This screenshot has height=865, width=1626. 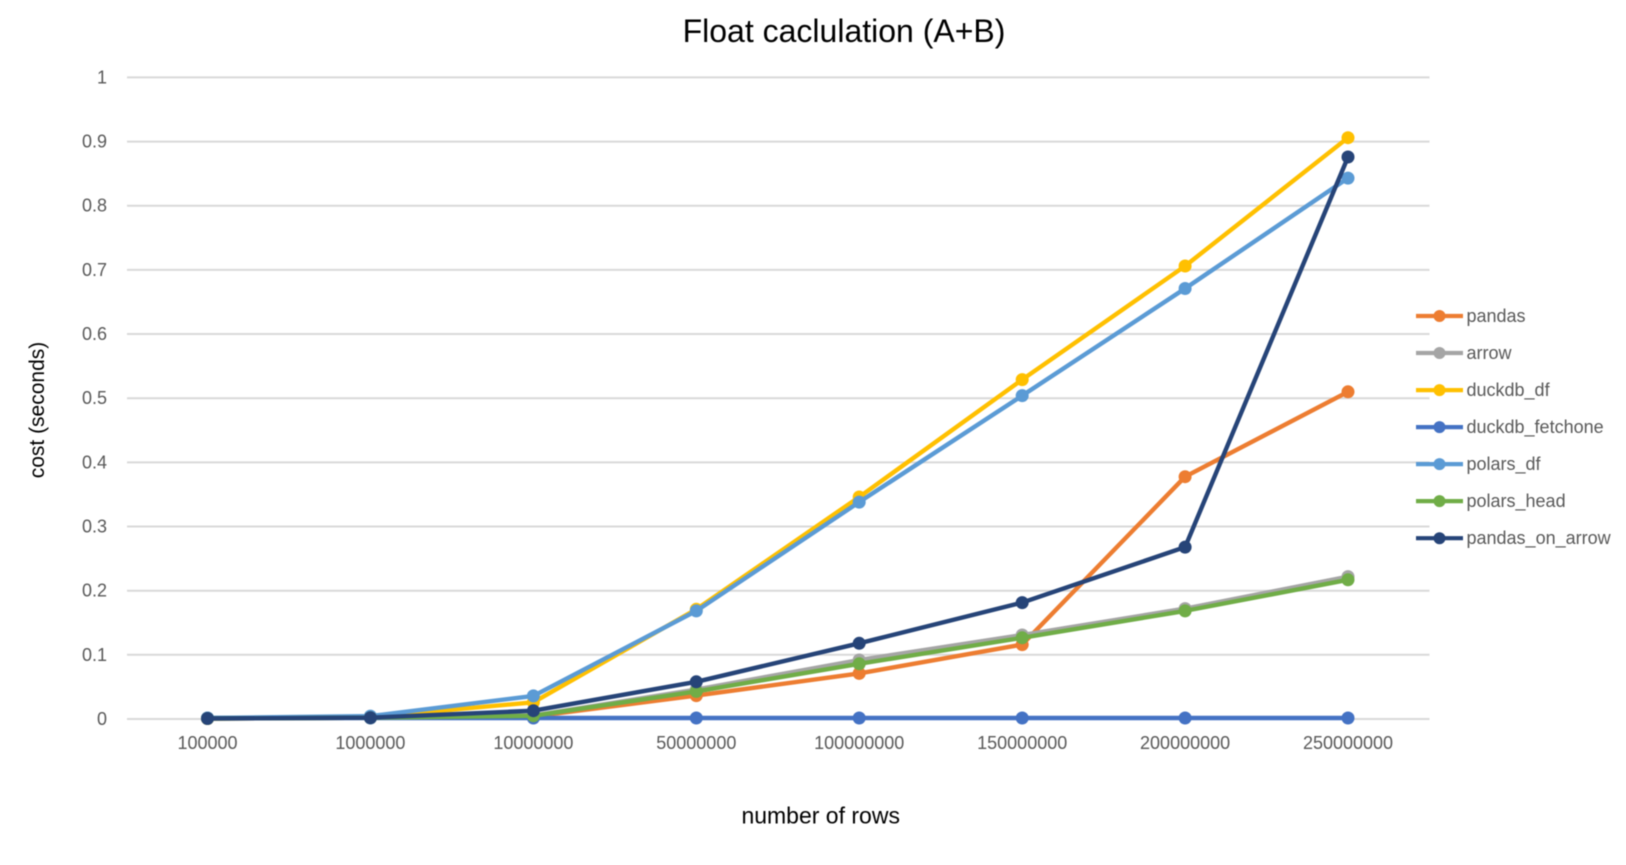 What do you see at coordinates (533, 743) in the screenshot?
I see `svg-text: 10000000` at bounding box center [533, 743].